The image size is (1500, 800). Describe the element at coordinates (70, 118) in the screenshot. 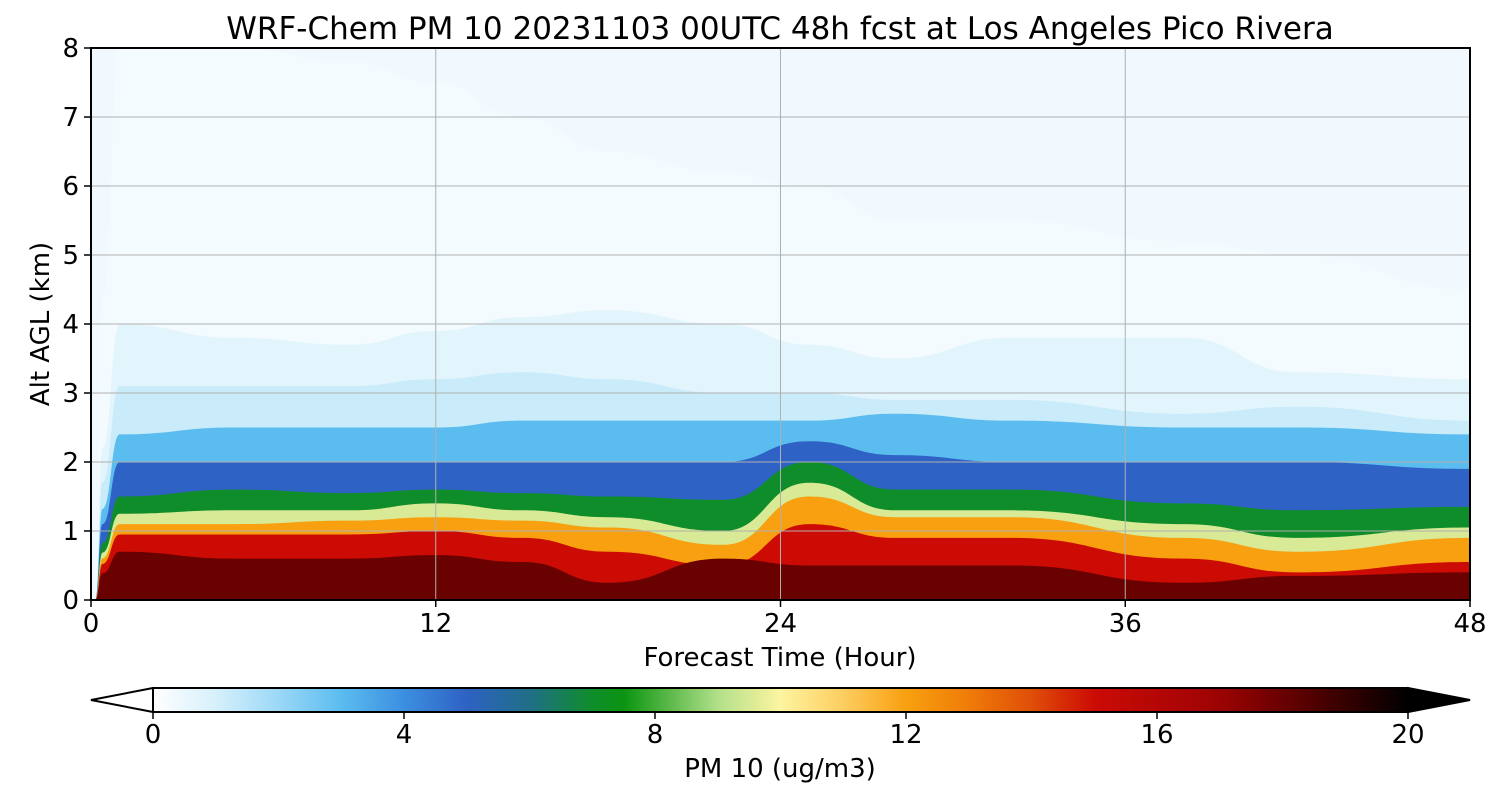

I see `y-tick-label: 7` at that location.